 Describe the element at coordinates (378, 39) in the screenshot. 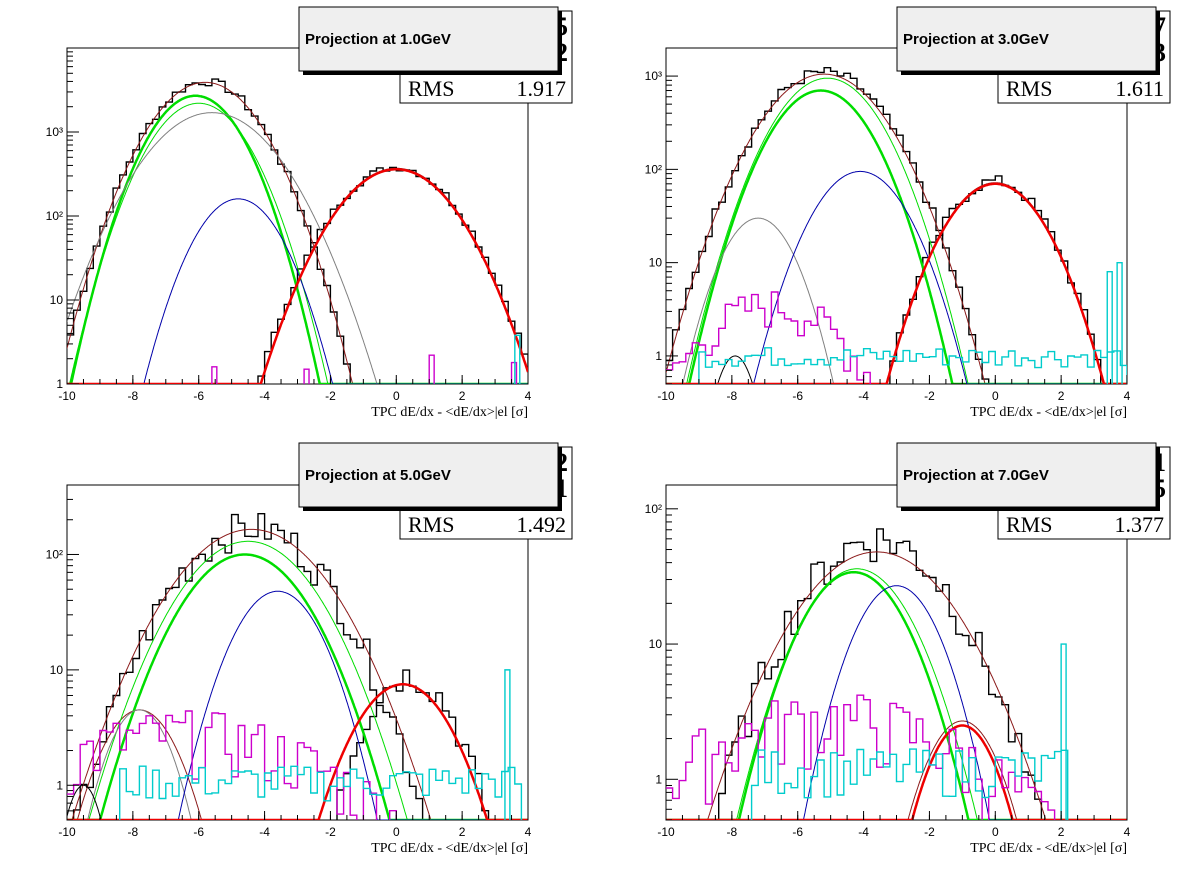

I see `chart-title: Projection at 1.0GeV` at that location.